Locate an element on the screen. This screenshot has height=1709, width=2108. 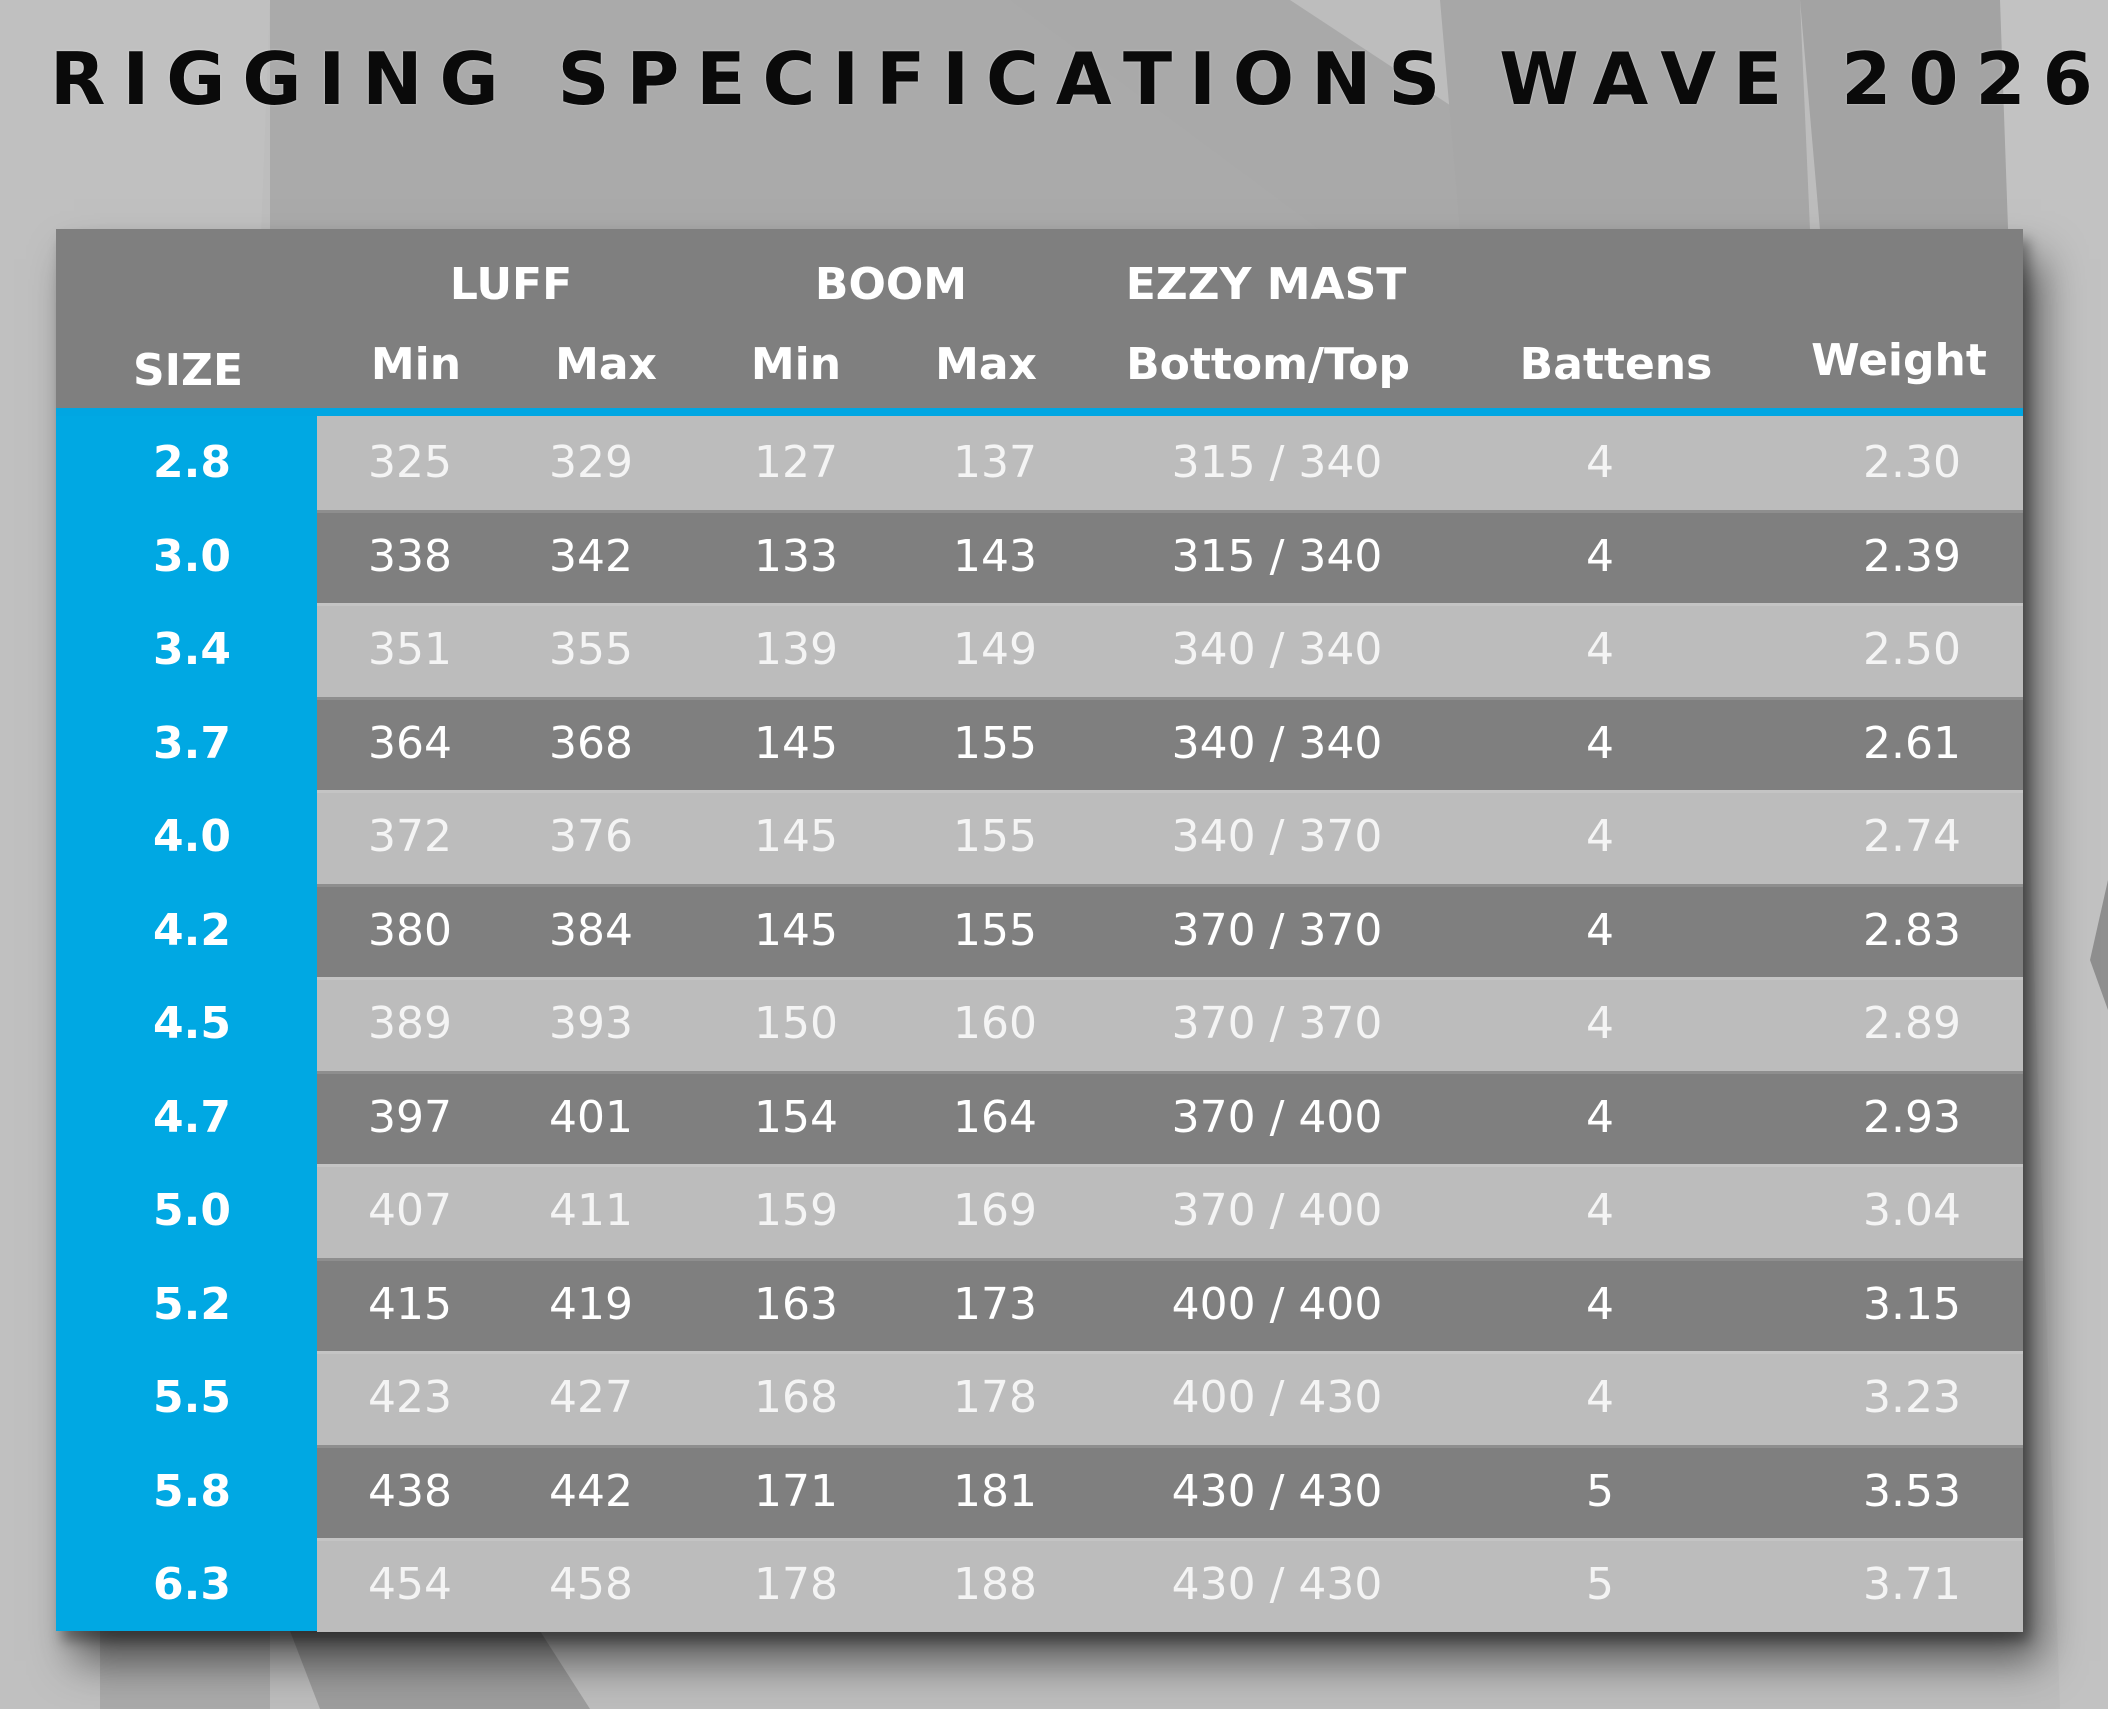
cell-boom-max: 164 is located at coordinates (995, 1117).